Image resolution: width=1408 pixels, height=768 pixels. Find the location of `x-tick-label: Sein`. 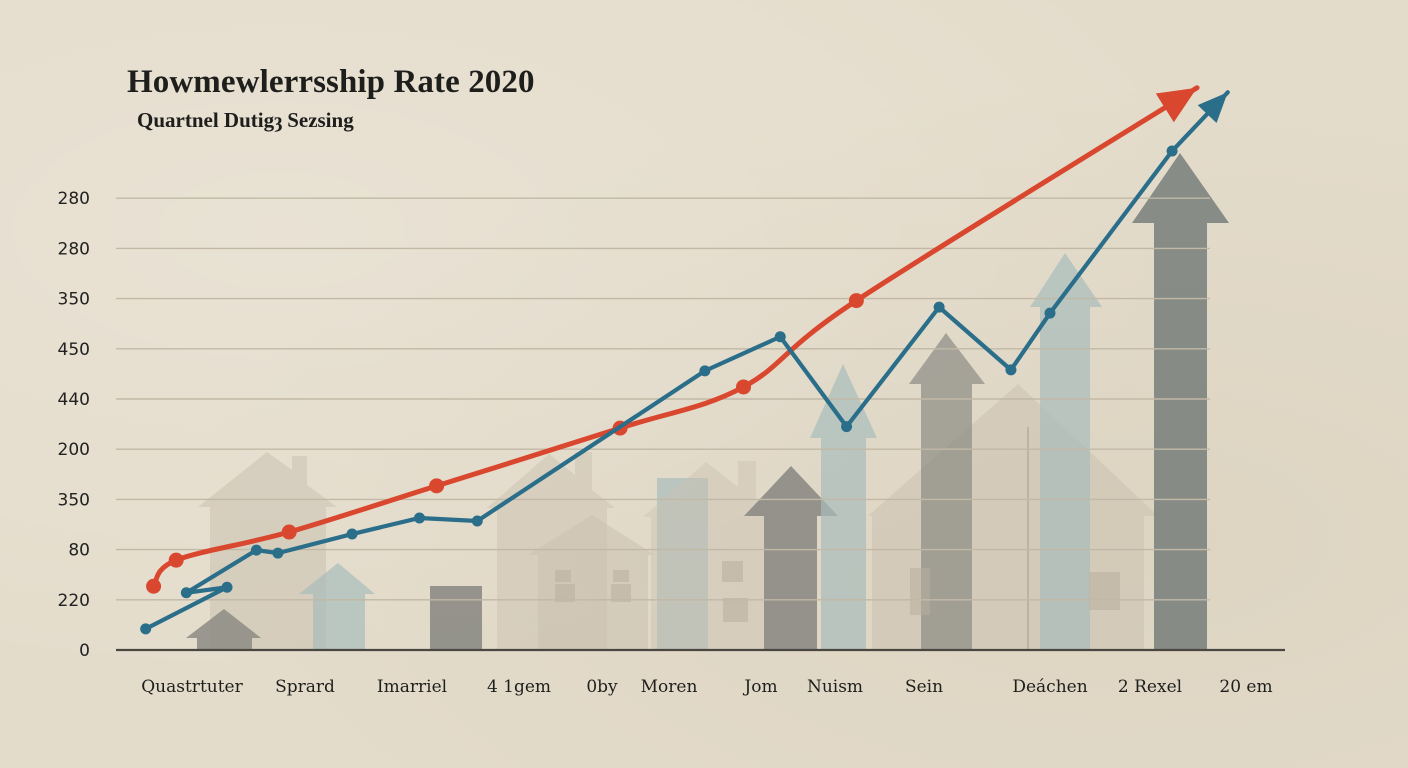

x-tick-label: Sein is located at coordinates (924, 687).